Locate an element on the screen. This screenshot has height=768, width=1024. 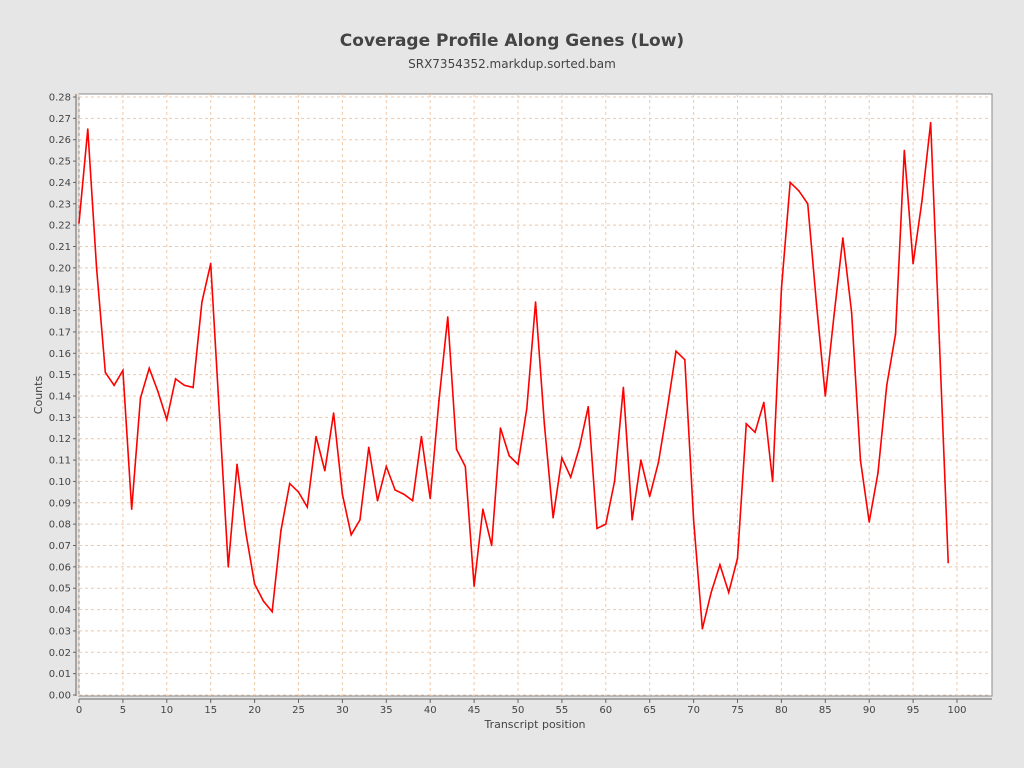
y-tick-label: 0.18 is located at coordinates (60, 311).